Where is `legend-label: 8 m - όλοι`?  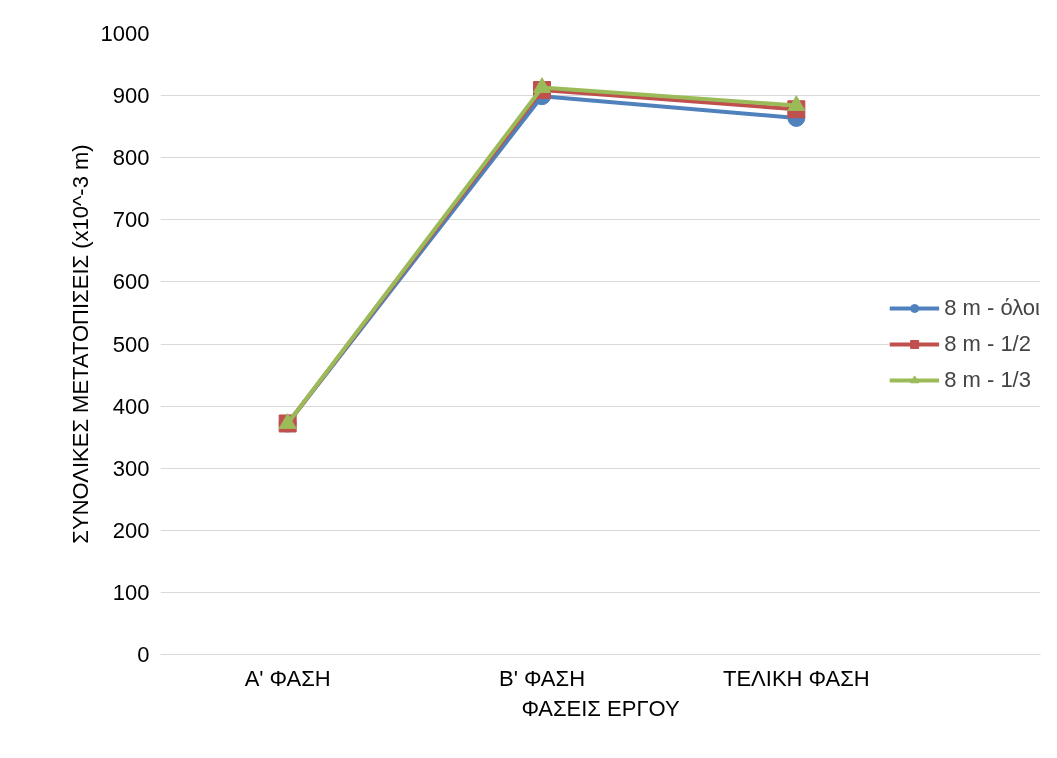
legend-label: 8 m - όλοι is located at coordinates (992, 307).